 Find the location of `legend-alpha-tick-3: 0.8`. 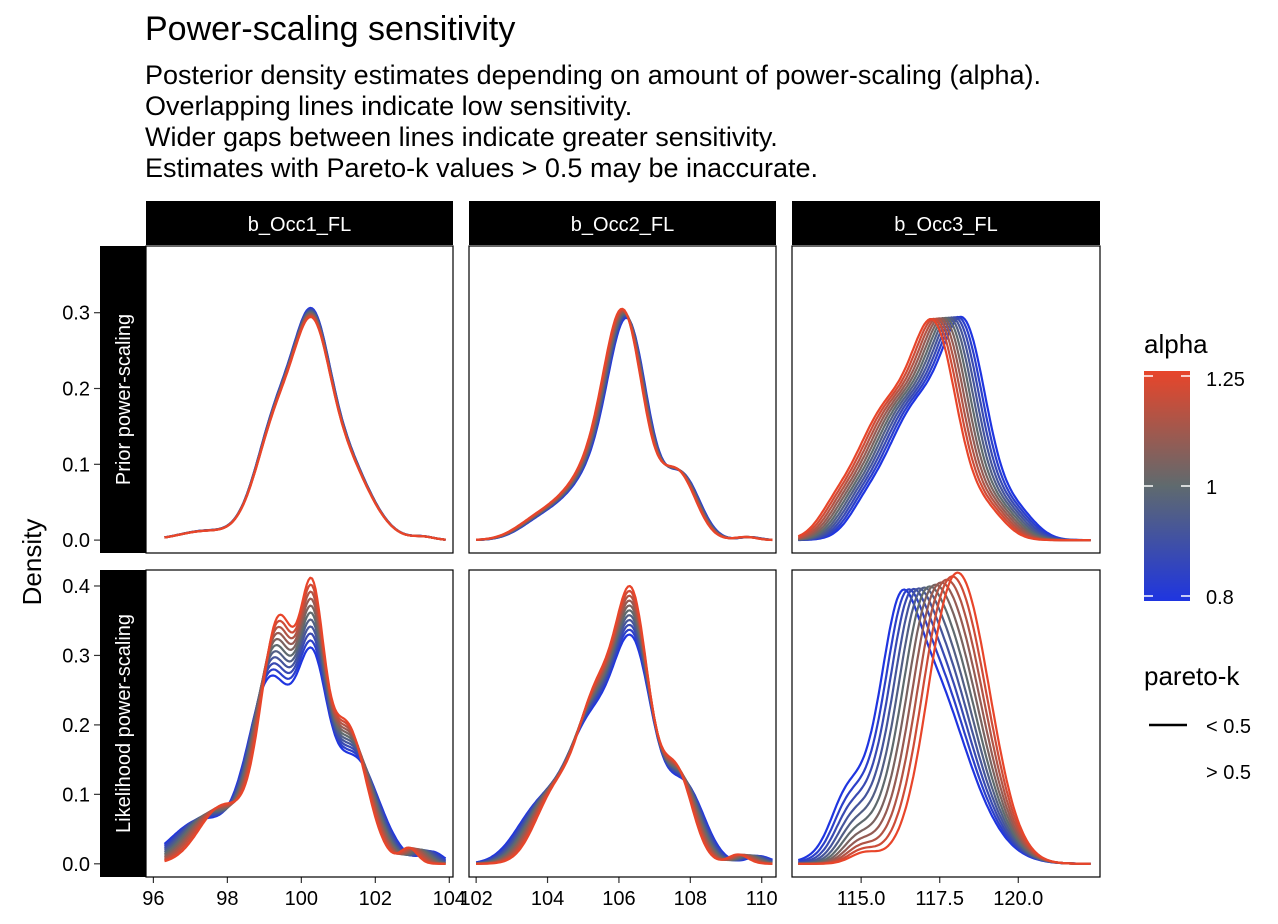

legend-alpha-tick-3: 0.8 is located at coordinates (1220, 598).